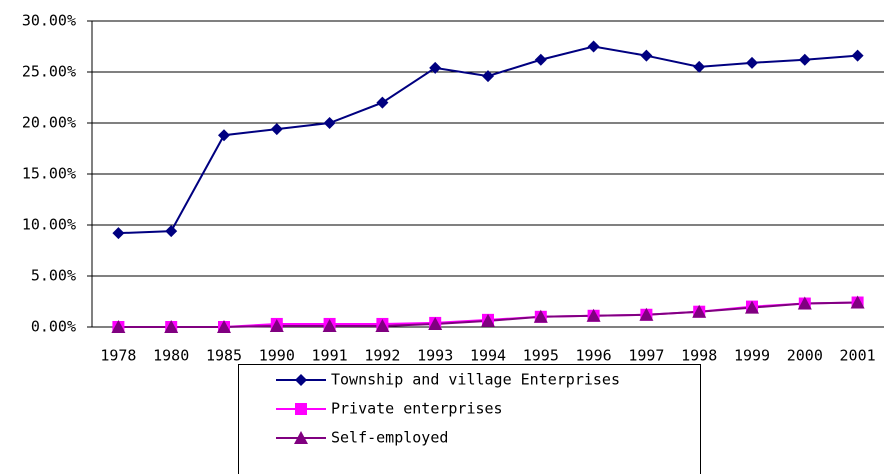 The height and width of the screenshot is (474, 894). I want to click on x-tick-label: 1992, so click(382, 356).